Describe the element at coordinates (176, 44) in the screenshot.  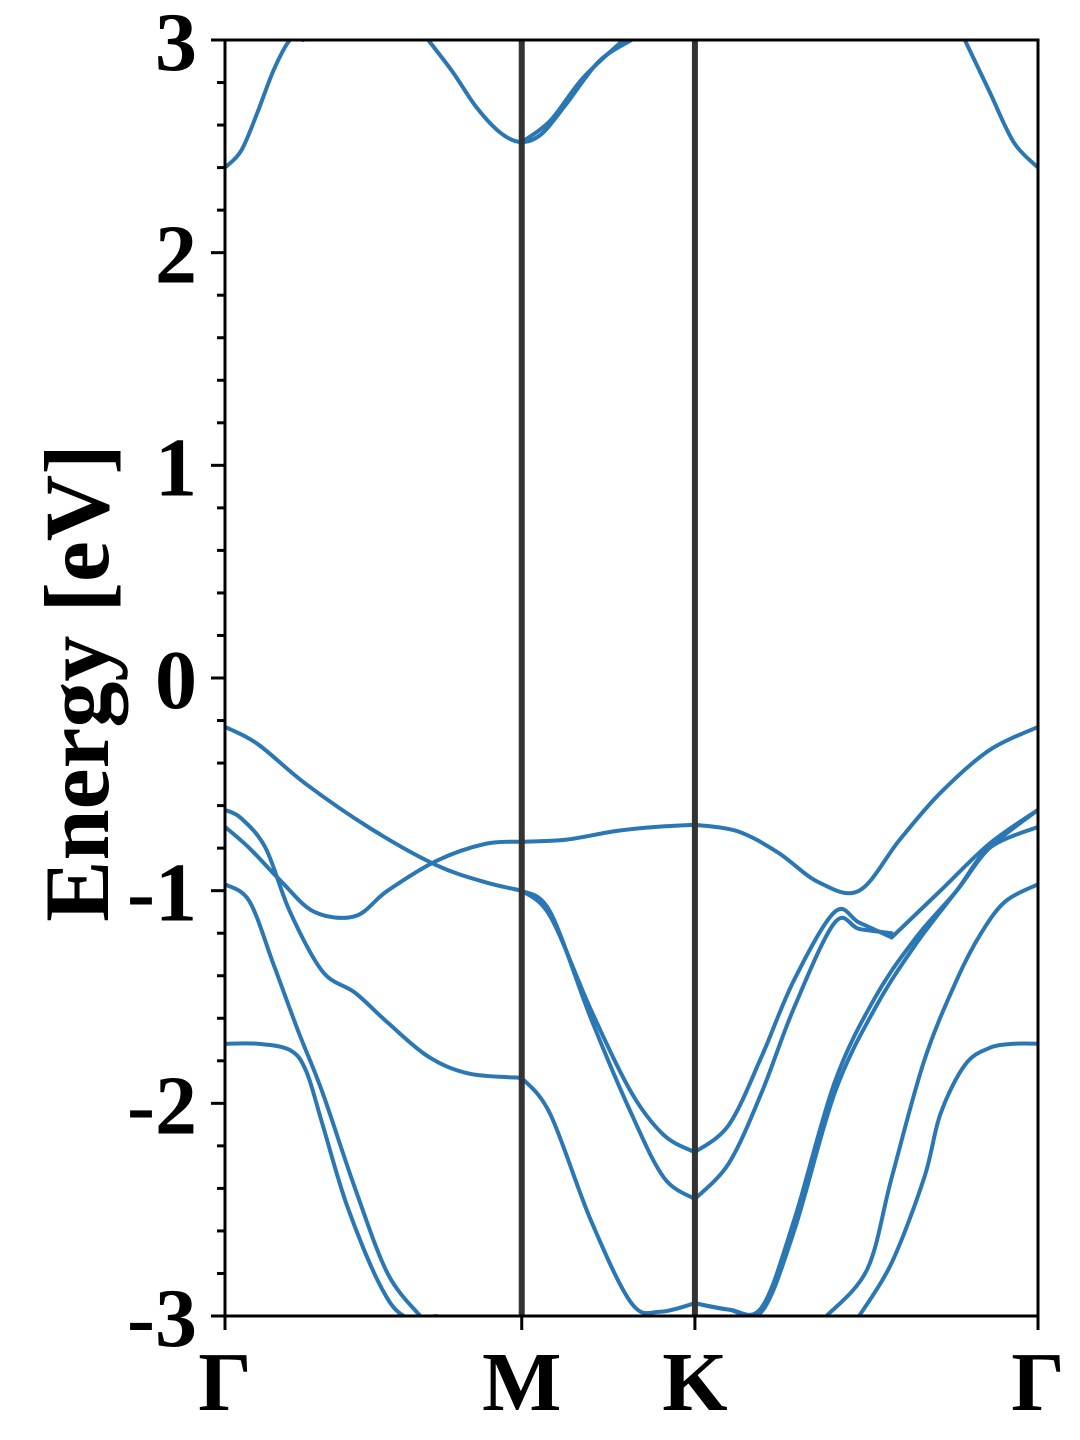
I see `y-tick-label: 3` at that location.